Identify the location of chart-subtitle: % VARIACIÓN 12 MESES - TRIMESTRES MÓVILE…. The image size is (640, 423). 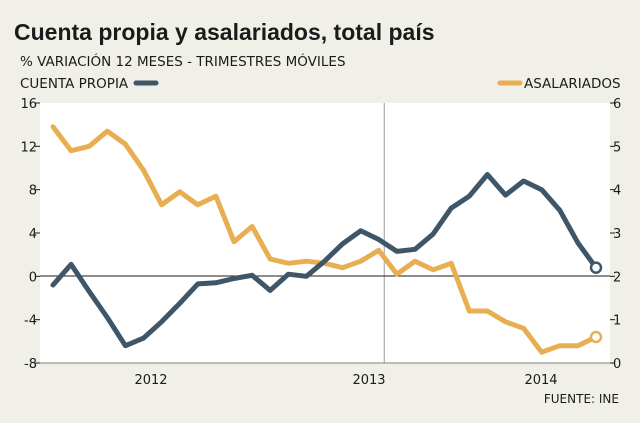
(183, 61).